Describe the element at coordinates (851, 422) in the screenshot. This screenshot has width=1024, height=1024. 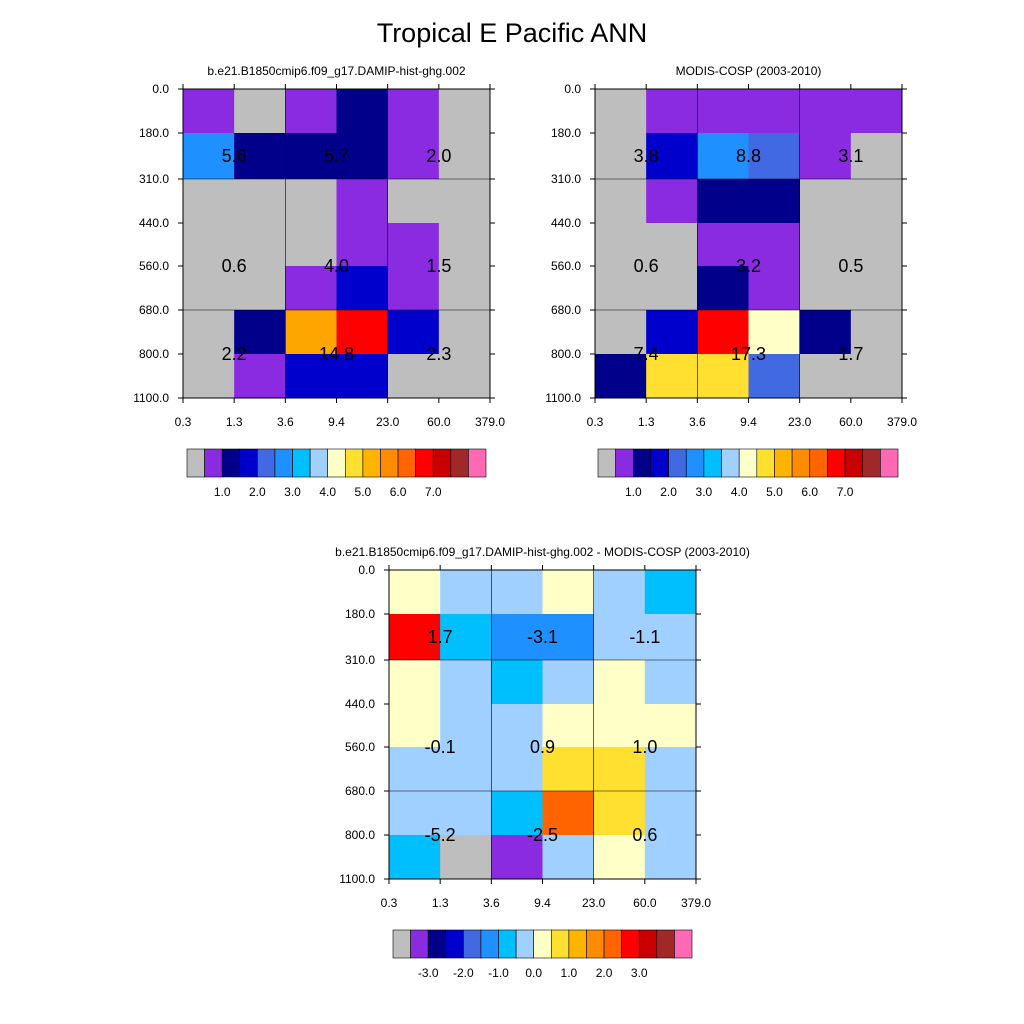
I see `x-tick-label: 60.0` at that location.